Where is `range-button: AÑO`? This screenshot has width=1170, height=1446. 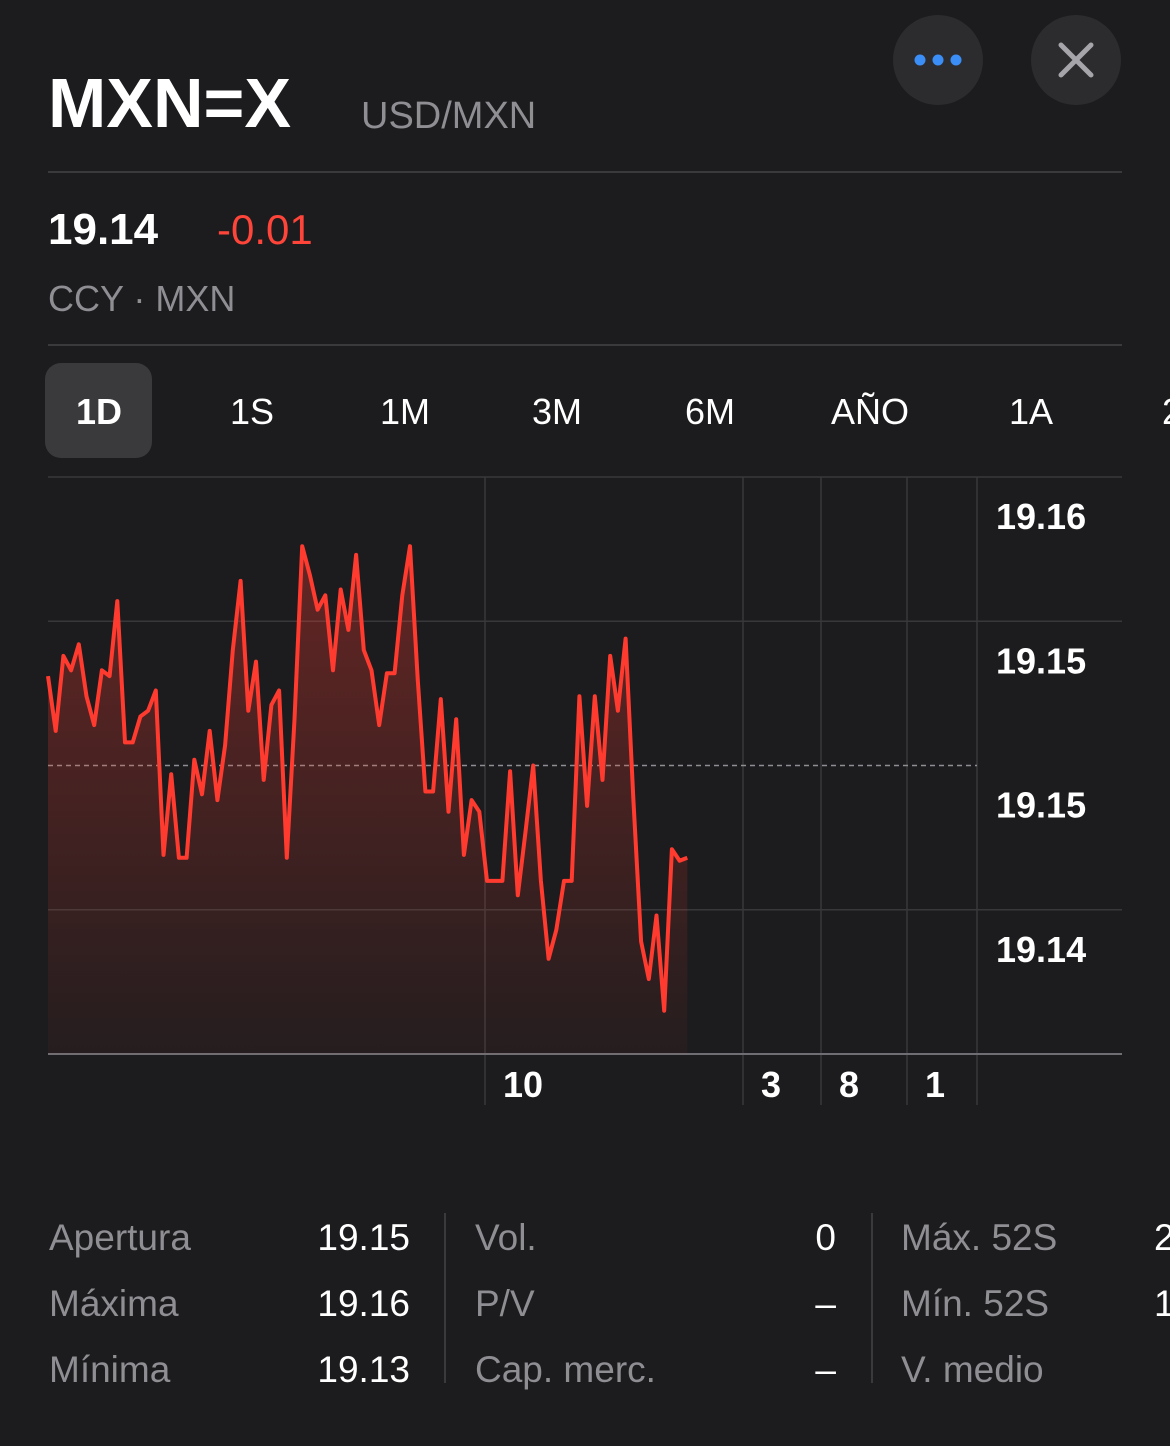
range-button: AÑO is located at coordinates (870, 411).